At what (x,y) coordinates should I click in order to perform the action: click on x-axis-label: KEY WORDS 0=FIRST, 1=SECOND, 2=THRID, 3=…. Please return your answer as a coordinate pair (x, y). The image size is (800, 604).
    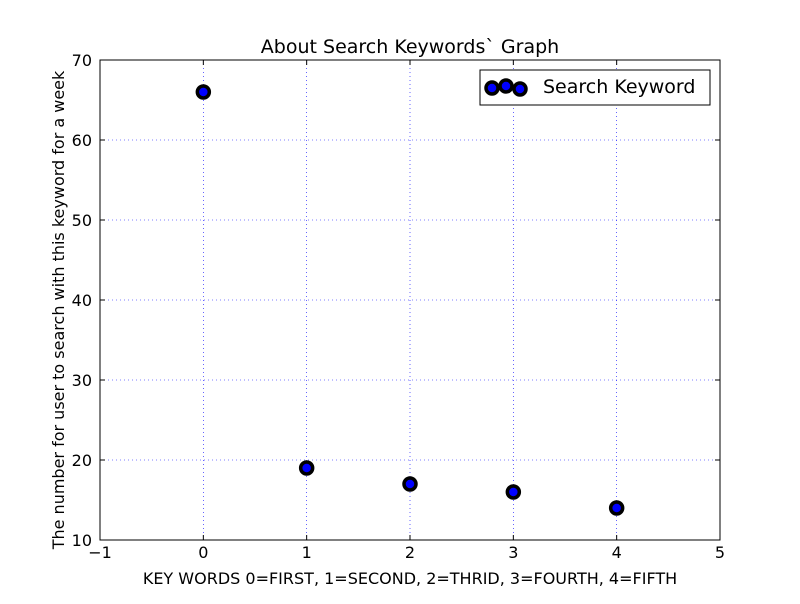
    Looking at the image, I should click on (410, 578).